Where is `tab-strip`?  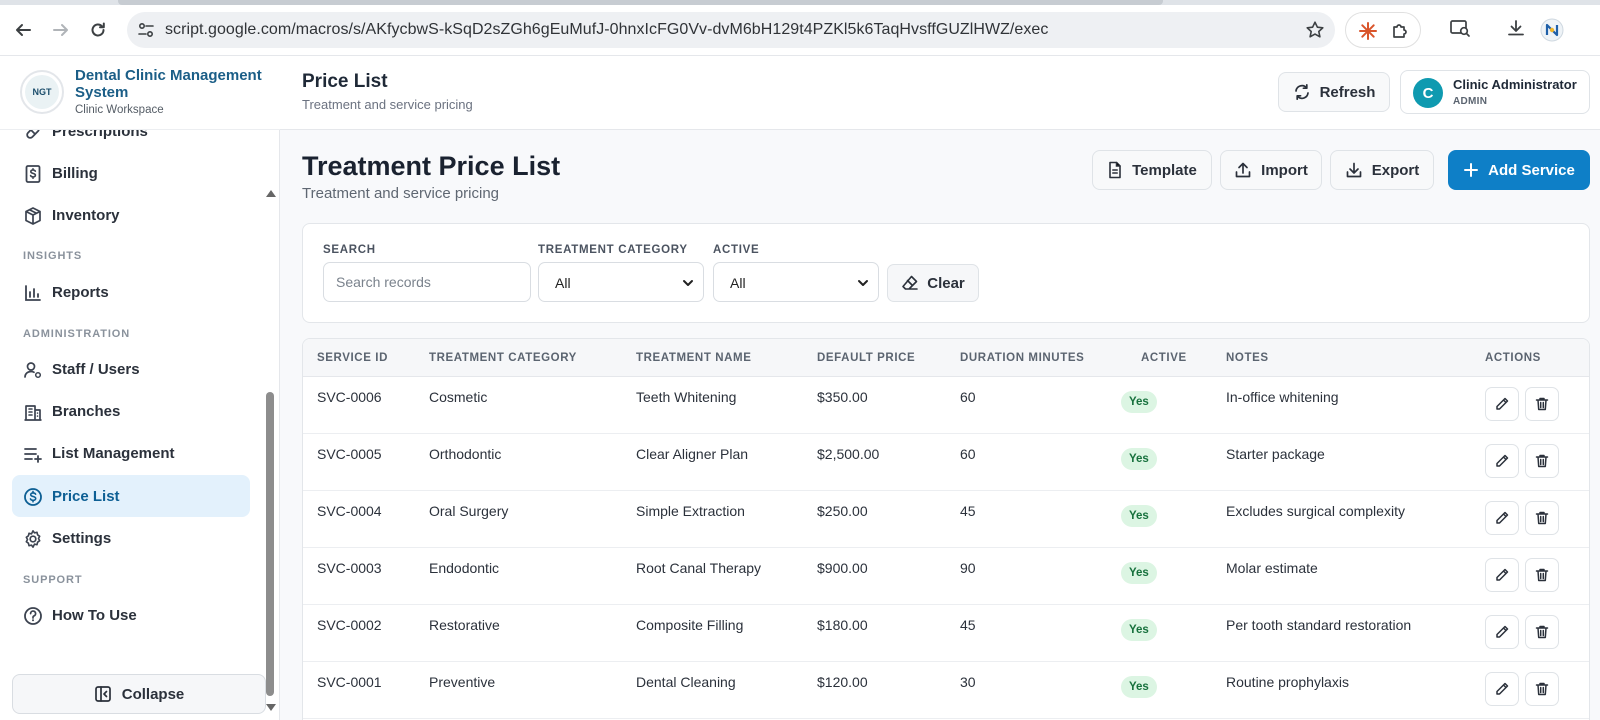
tab-strip is located at coordinates (800, 2).